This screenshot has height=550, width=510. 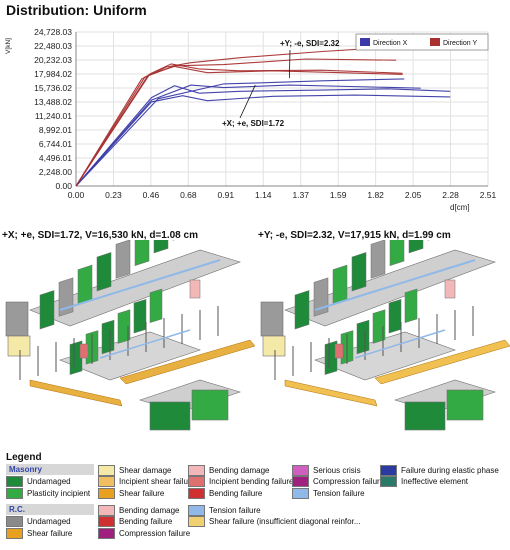 I want to click on y-tick-label: 0.00, so click(x=63, y=186).